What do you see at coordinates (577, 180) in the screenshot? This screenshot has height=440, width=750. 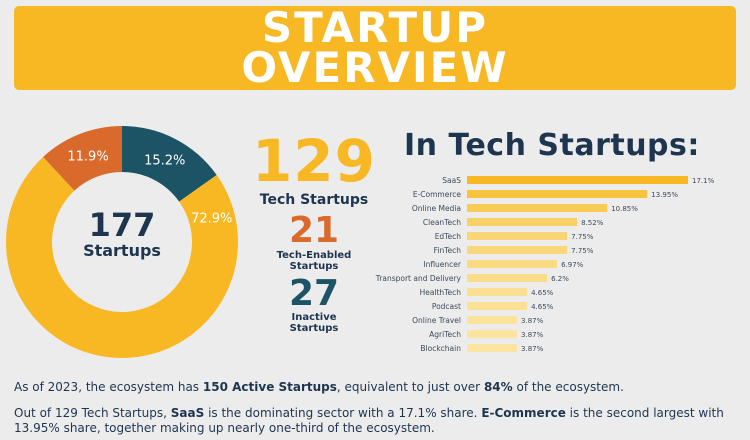 I see `bar-saas` at bounding box center [577, 180].